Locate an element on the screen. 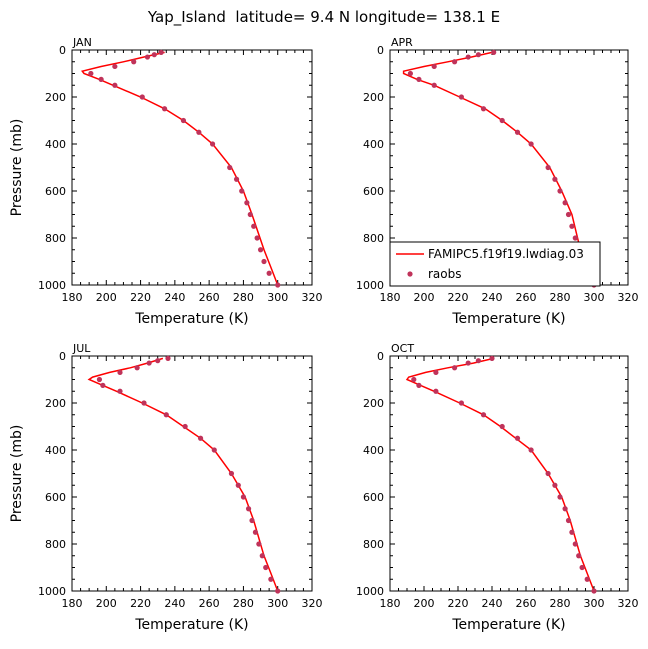  model-profile-line is located at coordinates (183, 474).